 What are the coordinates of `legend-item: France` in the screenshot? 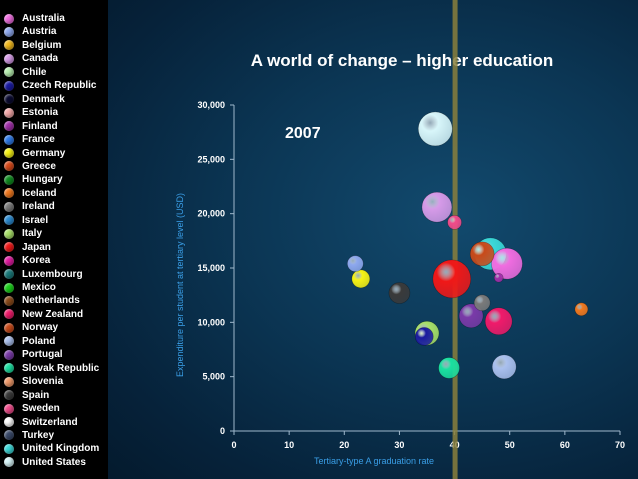 It's located at (29, 139).